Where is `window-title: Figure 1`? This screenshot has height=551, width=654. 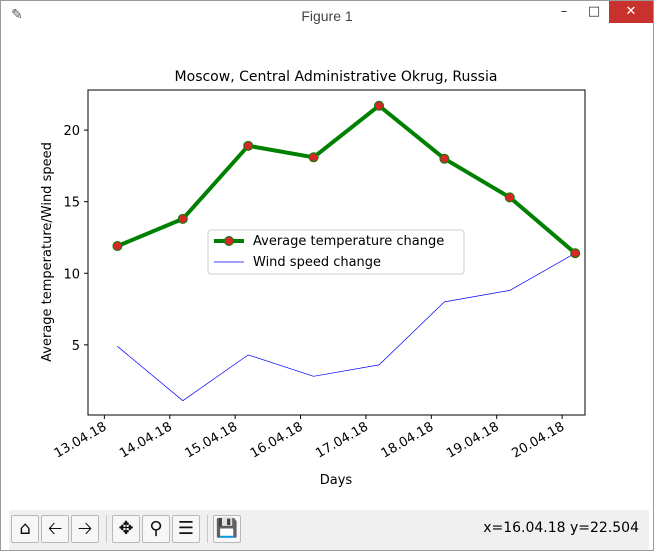 window-title: Figure 1 is located at coordinates (327, 16).